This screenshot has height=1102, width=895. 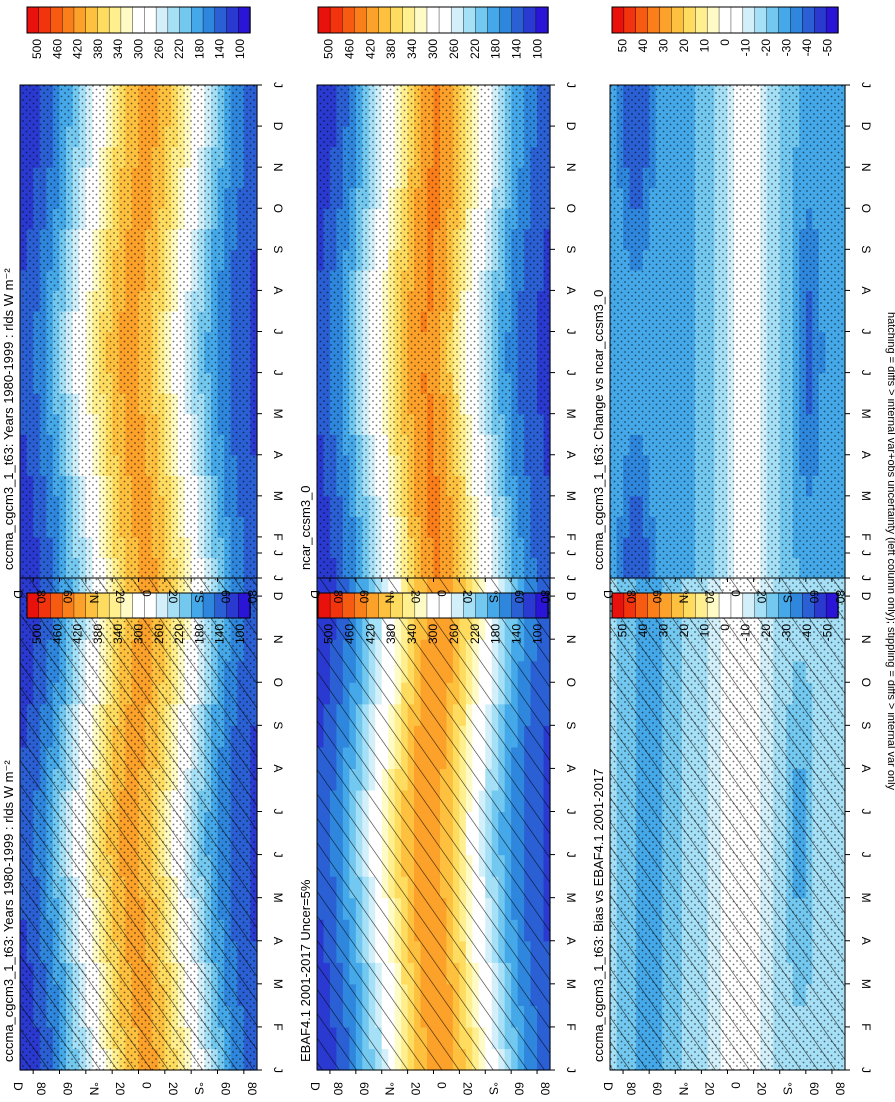 What do you see at coordinates (57, 634) in the screenshot?
I see `colorbar-tick-label: 460` at bounding box center [57, 634].